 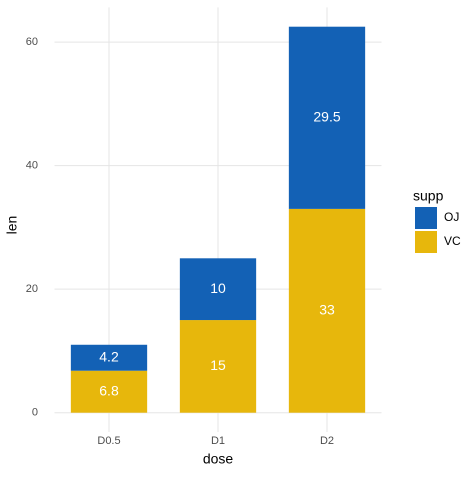 What do you see at coordinates (451, 217) in the screenshot?
I see `legend-label: OJ` at bounding box center [451, 217].